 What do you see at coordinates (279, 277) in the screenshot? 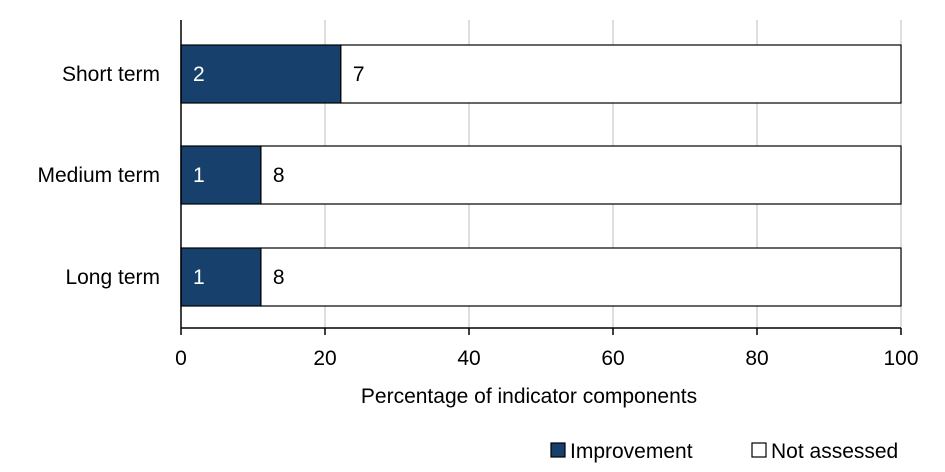
I see `bar-label-not-assessed-2: 8` at bounding box center [279, 277].